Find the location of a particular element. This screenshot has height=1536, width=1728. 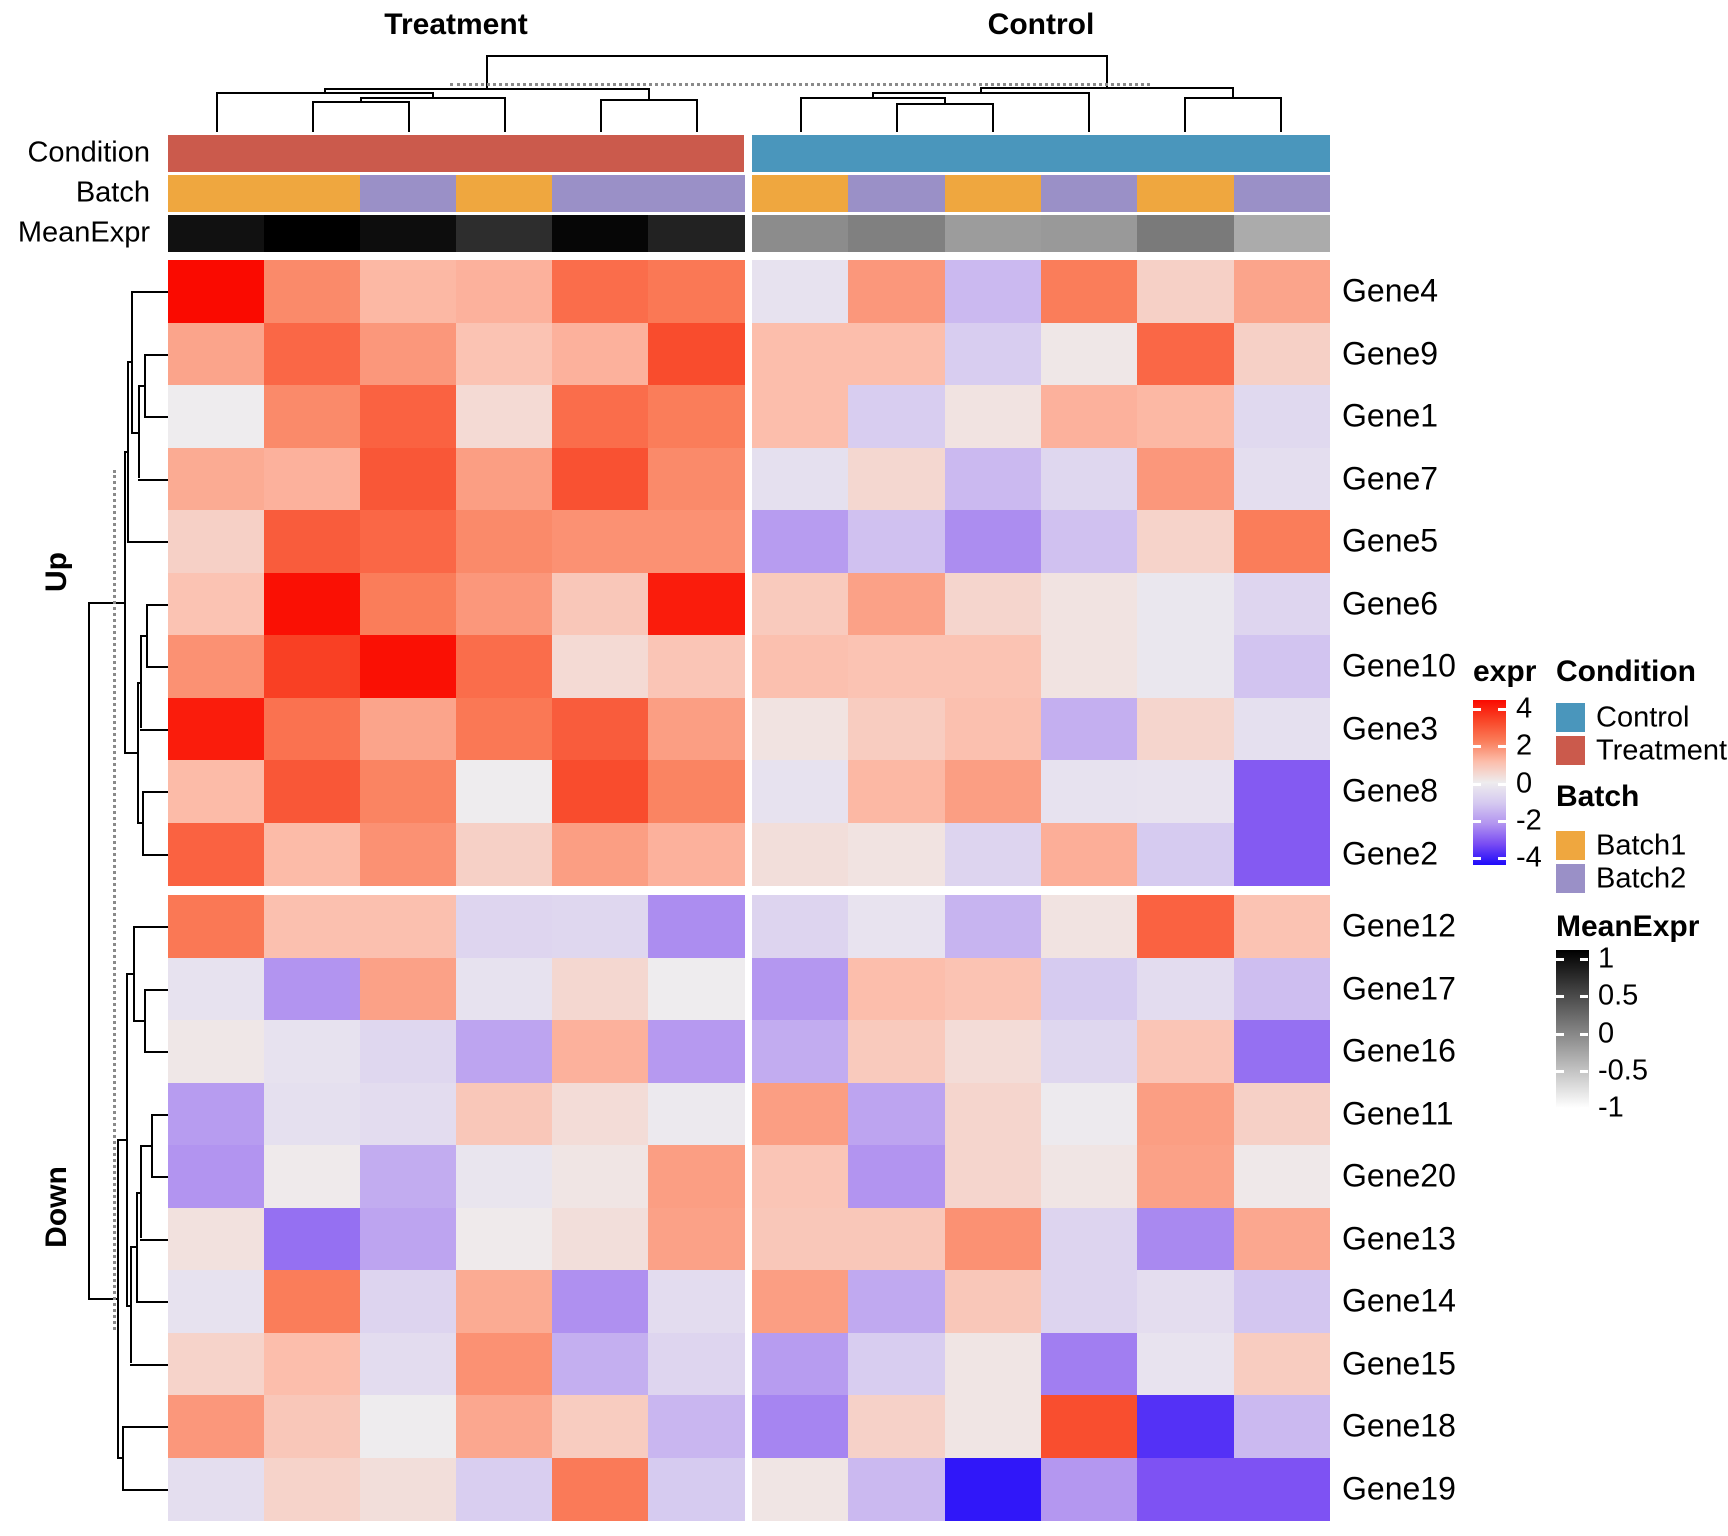

gene-label: Gene1 is located at coordinates (1390, 415).